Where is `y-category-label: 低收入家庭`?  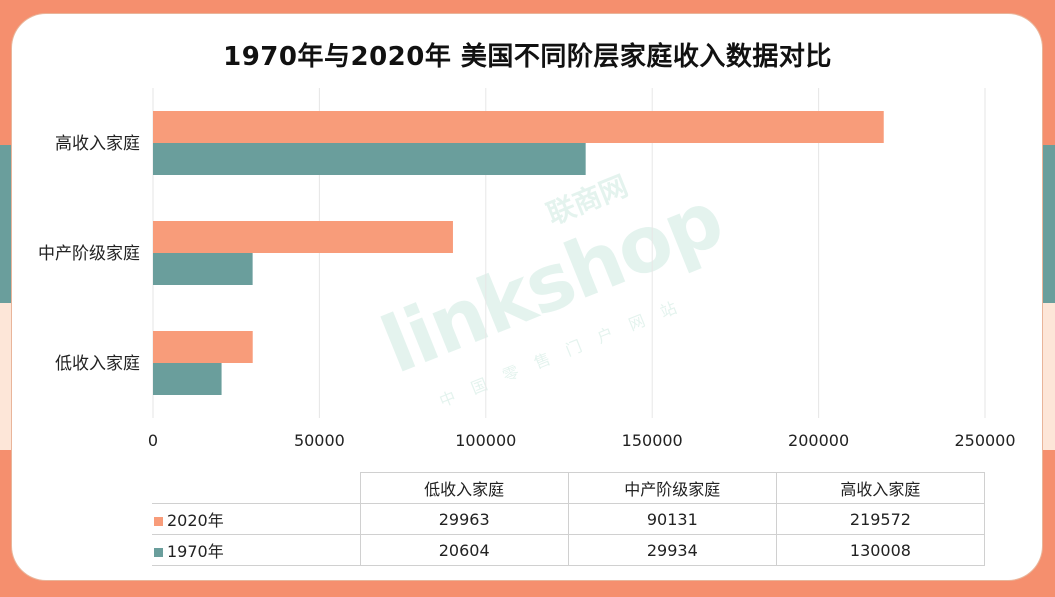 y-category-label: 低收入家庭 is located at coordinates (97, 364).